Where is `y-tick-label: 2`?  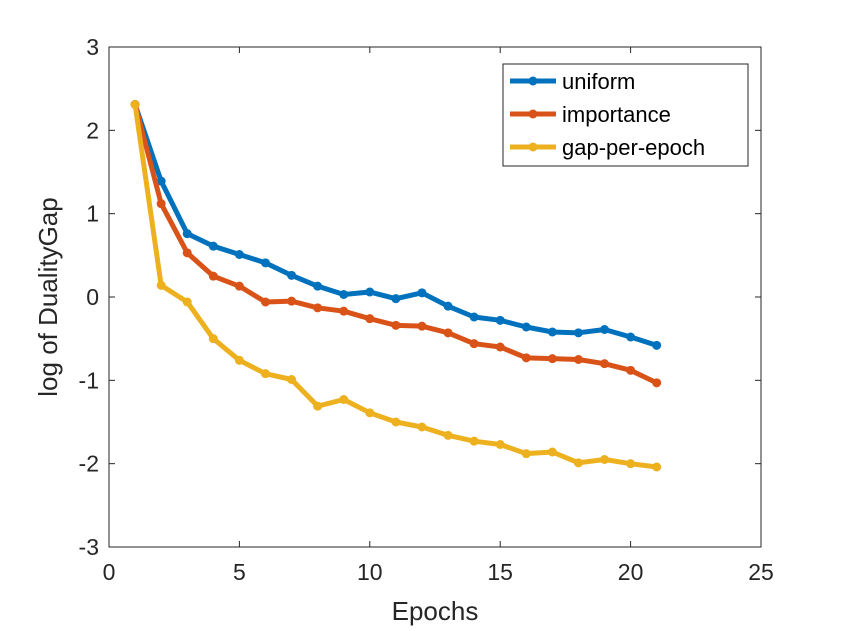
y-tick-label: 2 is located at coordinates (92, 130).